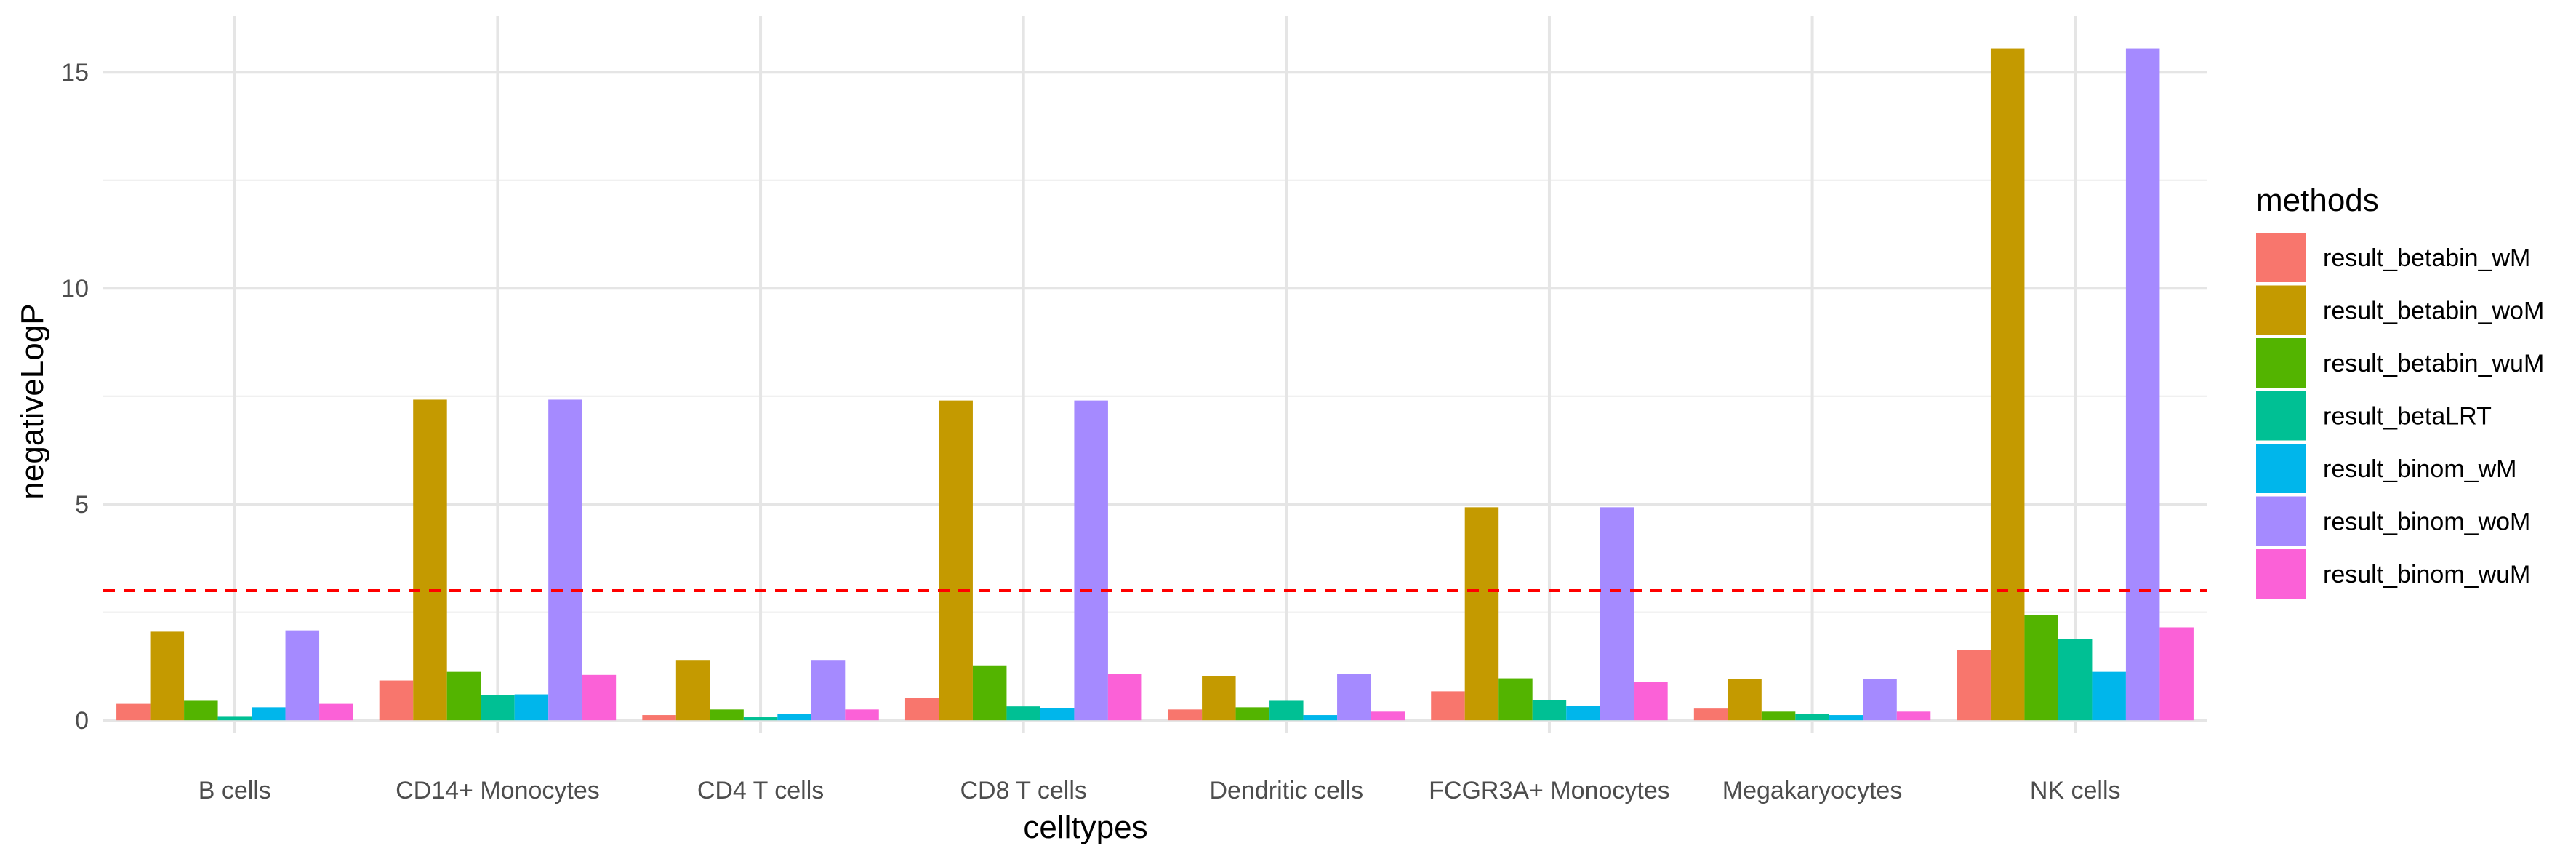 This screenshot has height=859, width=2576. What do you see at coordinates (82, 721) in the screenshot?
I see `y-tick-label: 0` at bounding box center [82, 721].